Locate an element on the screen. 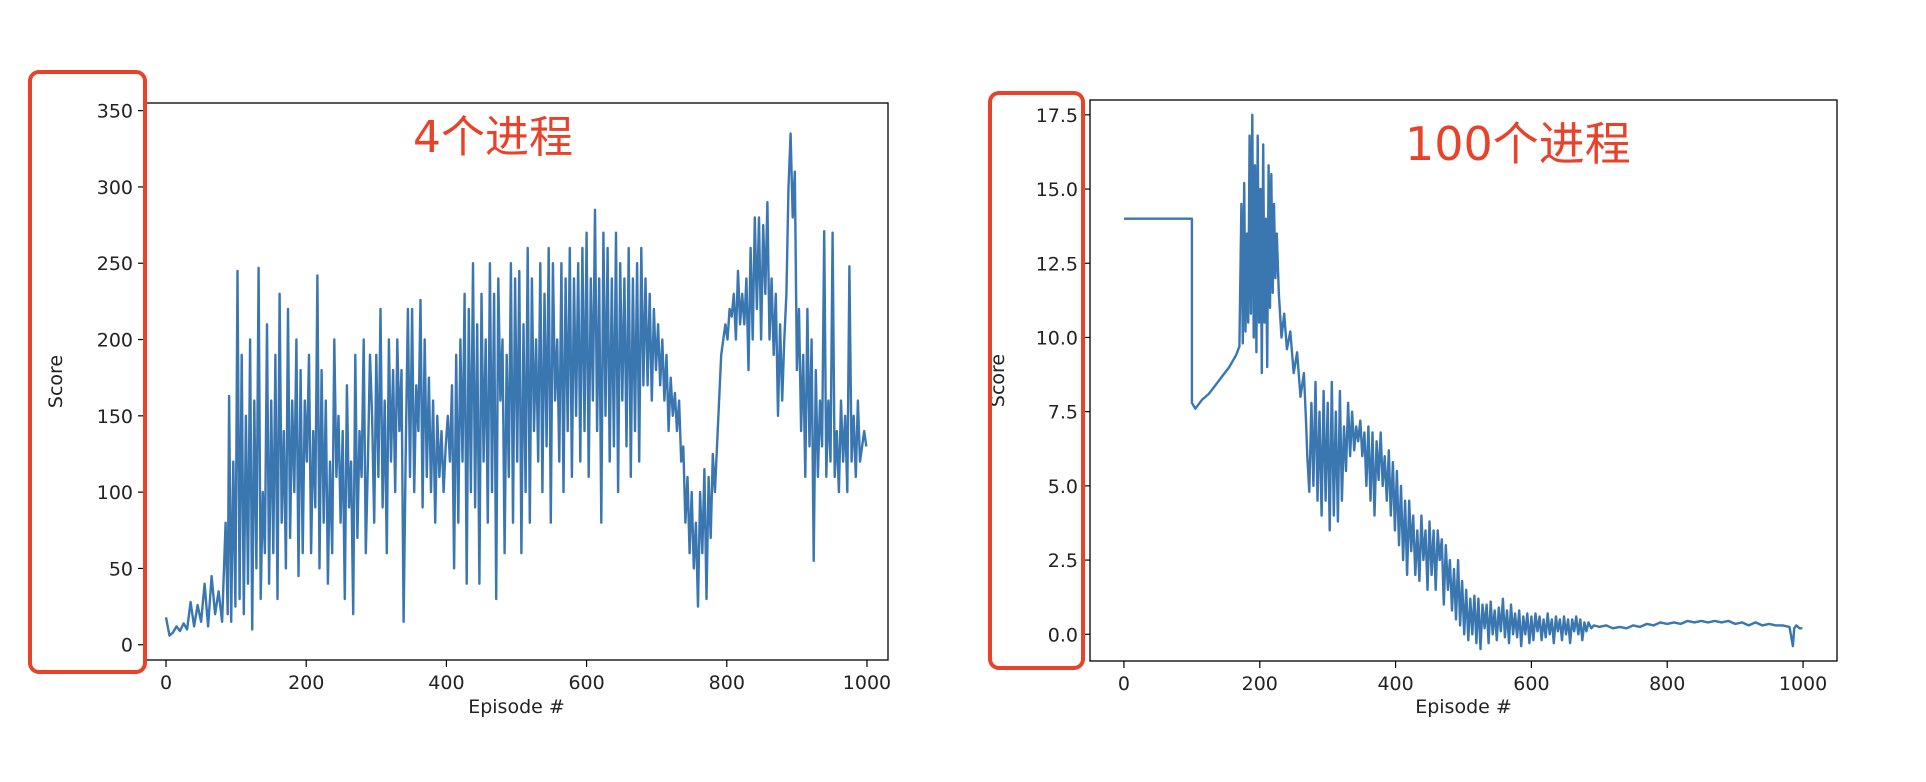  y-tick-label: 17.5 is located at coordinates (1057, 116).